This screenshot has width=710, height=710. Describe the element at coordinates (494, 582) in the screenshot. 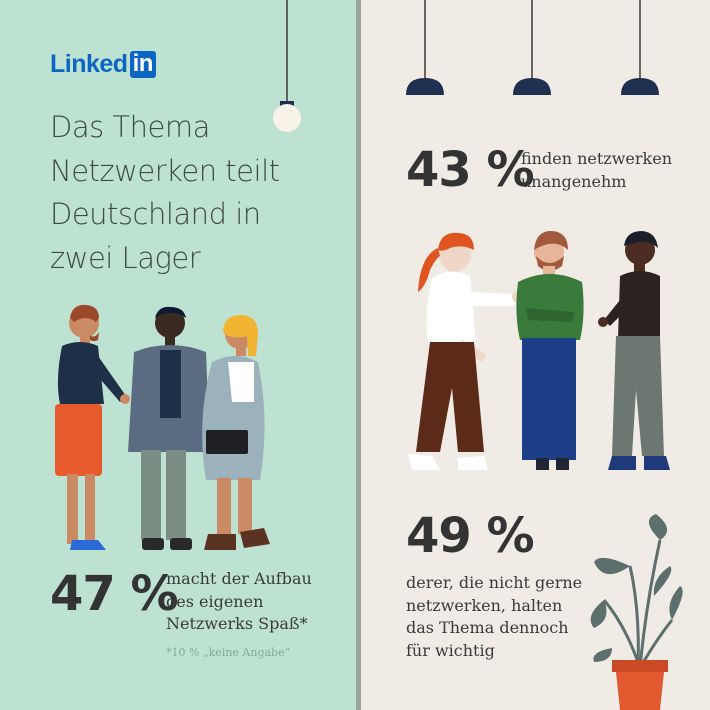

I see `caption-line: derer, die nicht gerne` at that location.